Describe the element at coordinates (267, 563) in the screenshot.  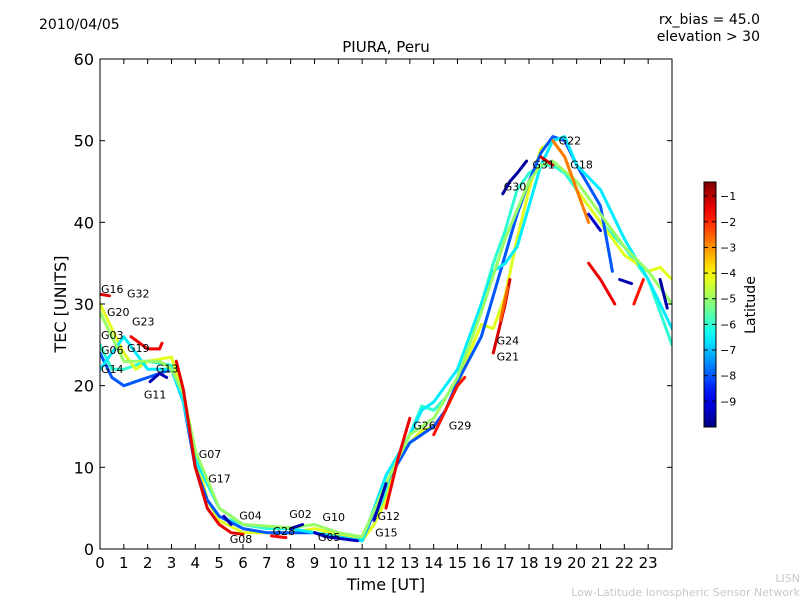
I see `x-tick-label: 7` at that location.